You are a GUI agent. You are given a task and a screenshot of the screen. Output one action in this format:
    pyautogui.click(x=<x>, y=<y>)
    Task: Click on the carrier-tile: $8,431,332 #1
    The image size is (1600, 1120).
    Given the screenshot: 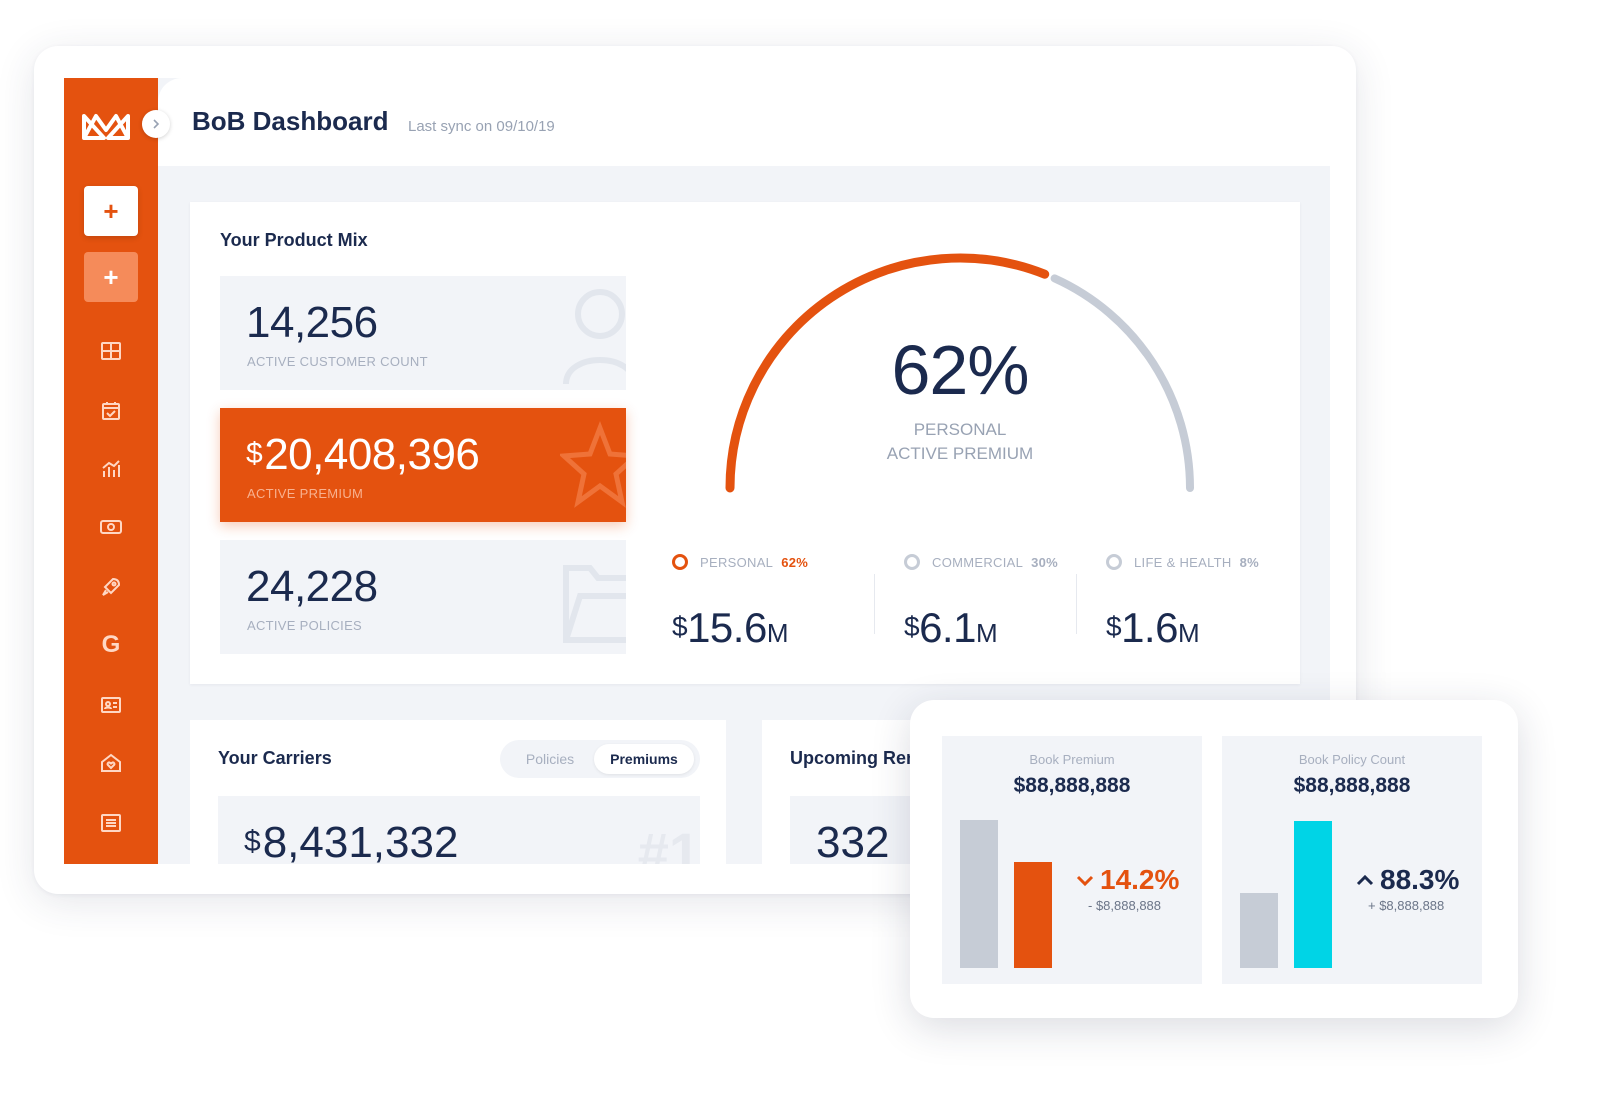 What is the action you would take?
    pyautogui.click(x=459, y=830)
    